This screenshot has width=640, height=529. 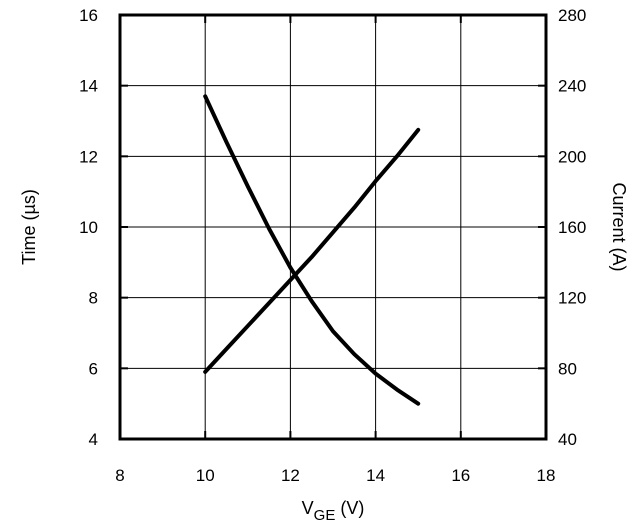 What do you see at coordinates (567, 368) in the screenshot?
I see `y-right-tick-label: 80` at bounding box center [567, 368].